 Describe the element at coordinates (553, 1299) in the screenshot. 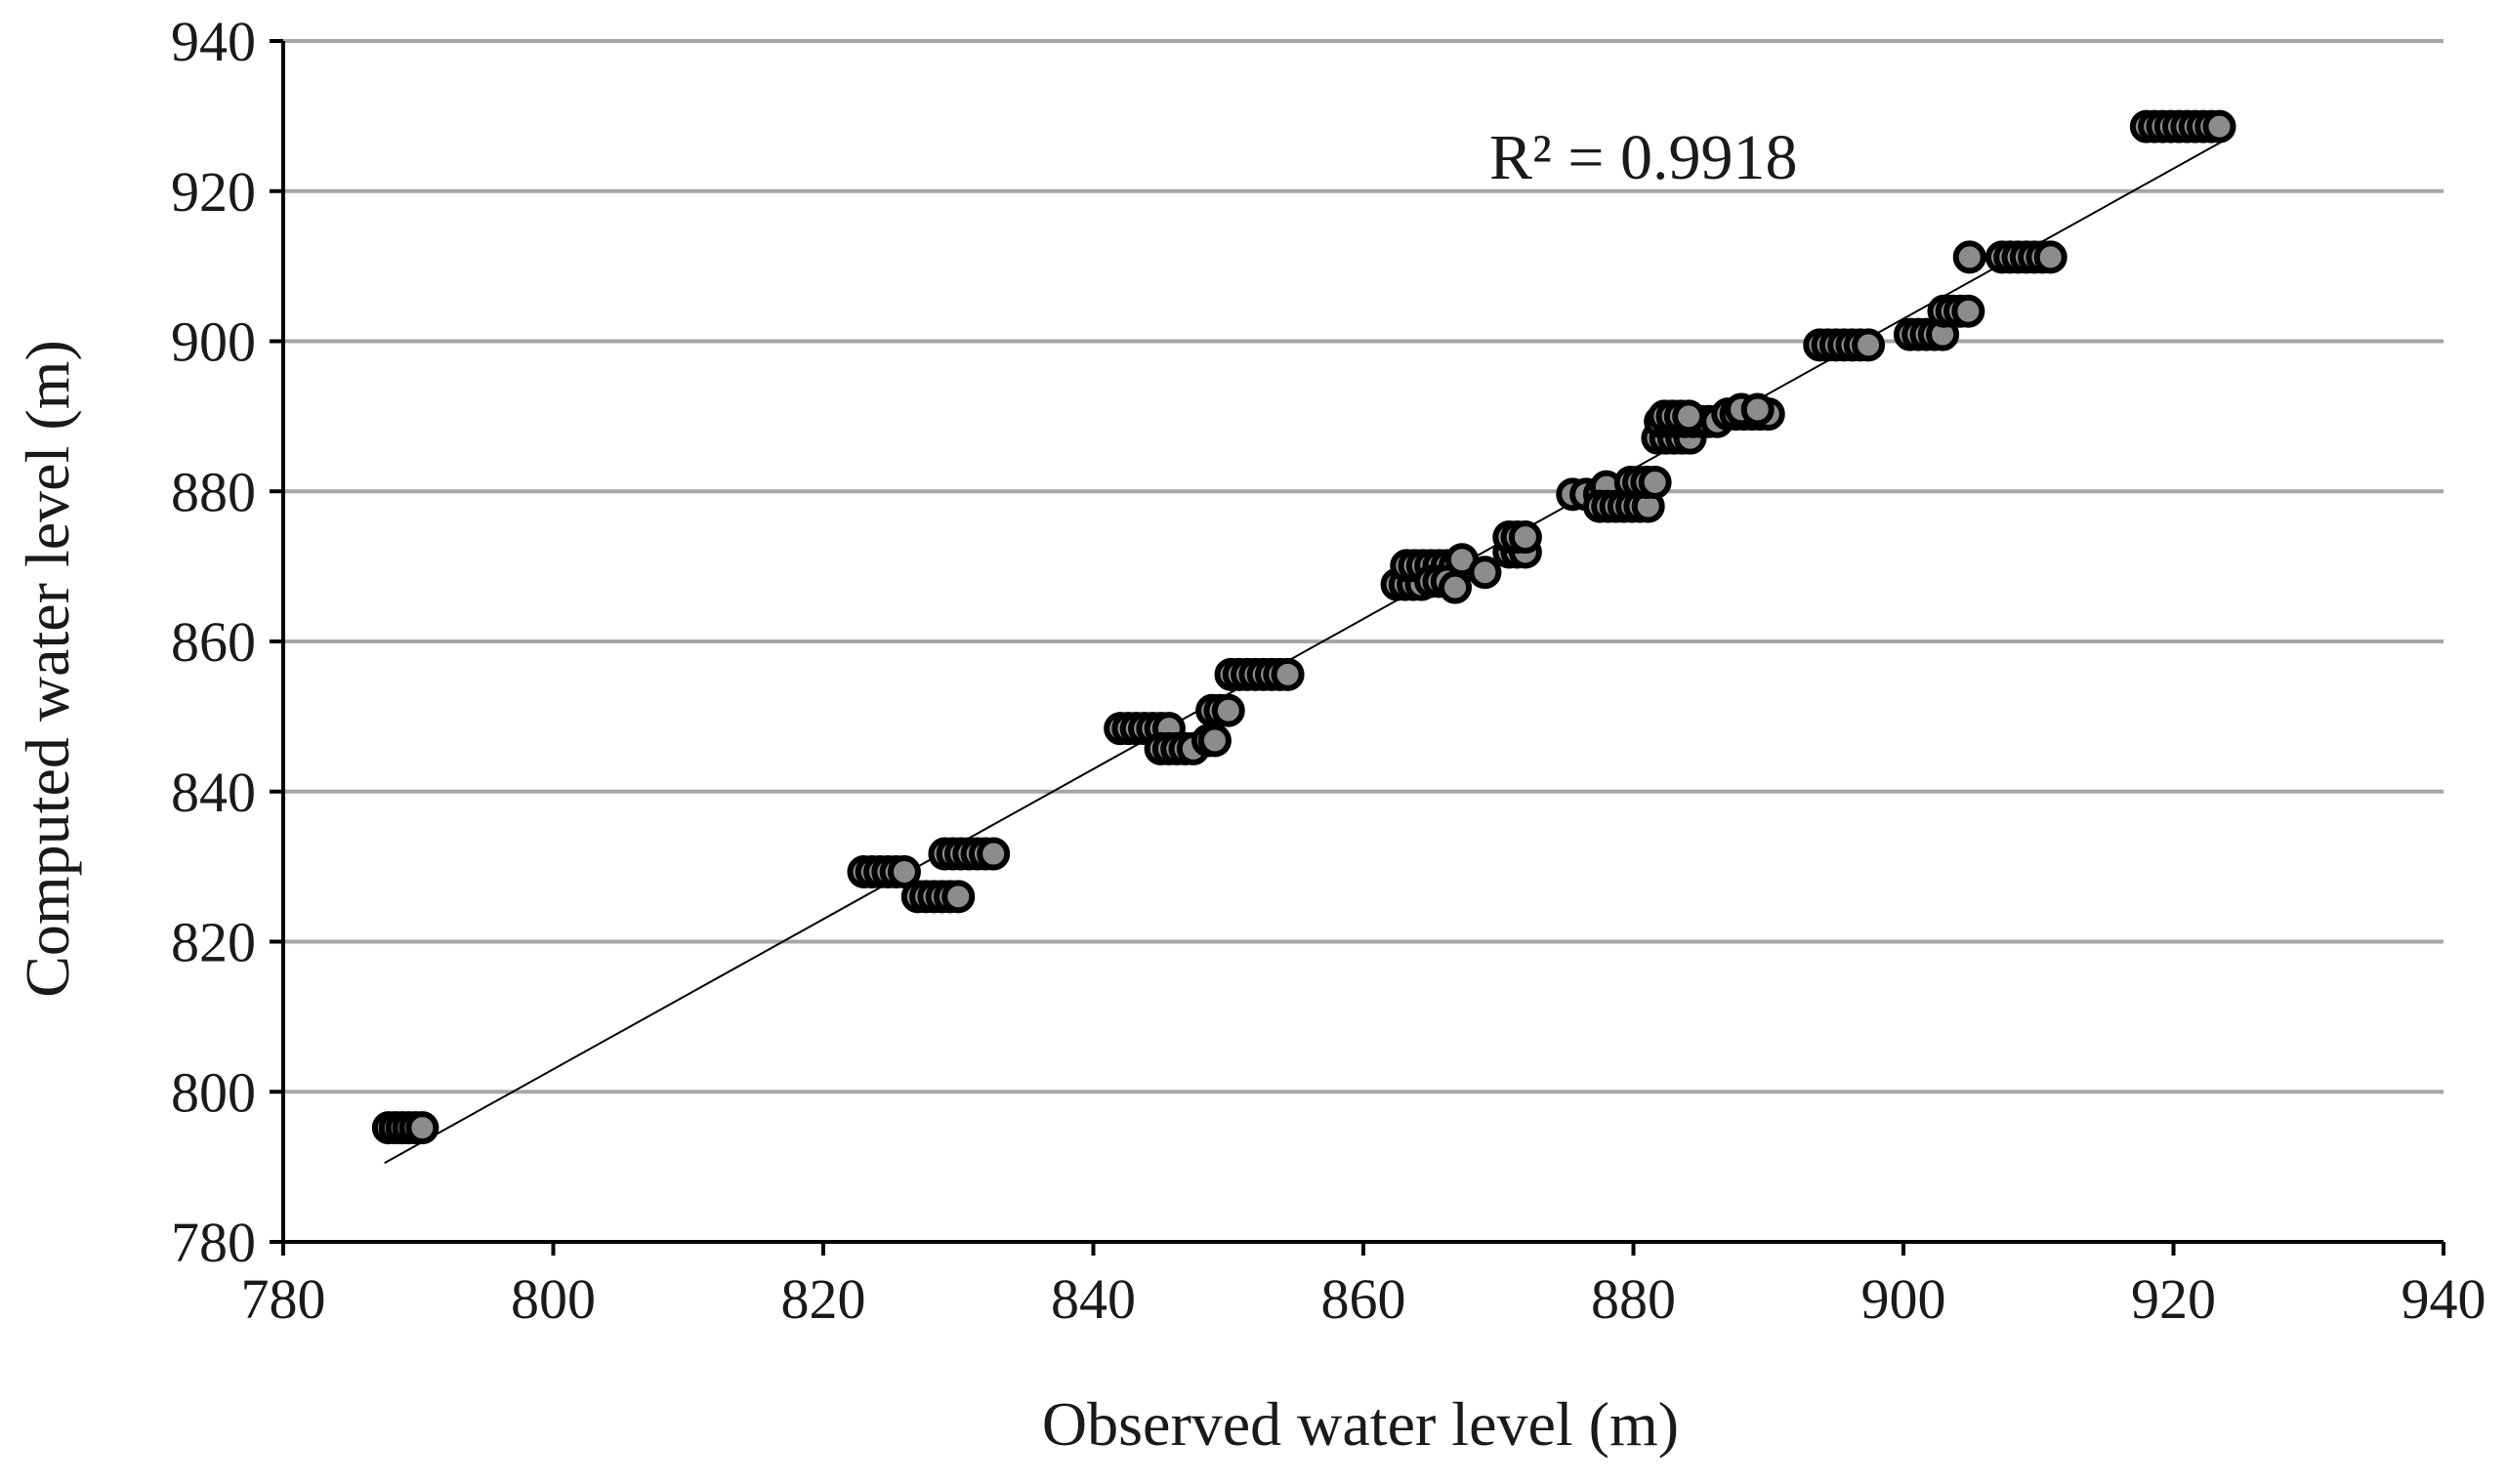

I see `x-tick-label: 800` at that location.